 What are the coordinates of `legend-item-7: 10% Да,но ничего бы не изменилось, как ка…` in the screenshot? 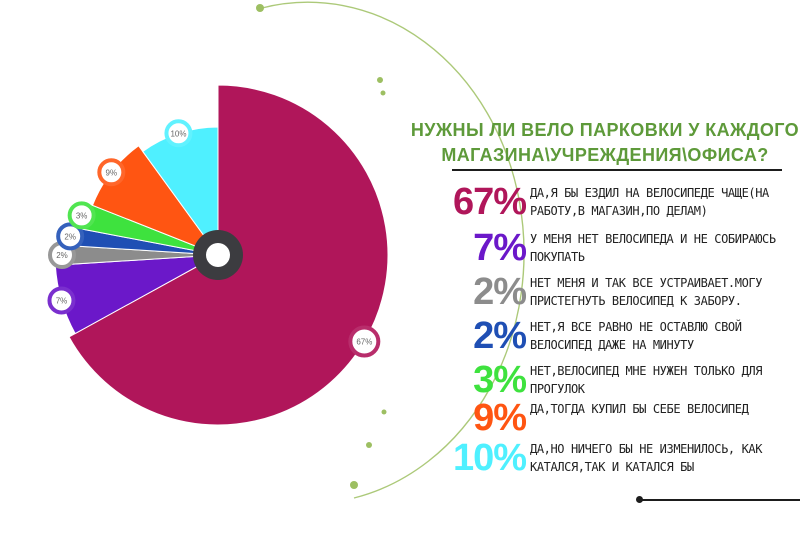 It's located at (615, 458).